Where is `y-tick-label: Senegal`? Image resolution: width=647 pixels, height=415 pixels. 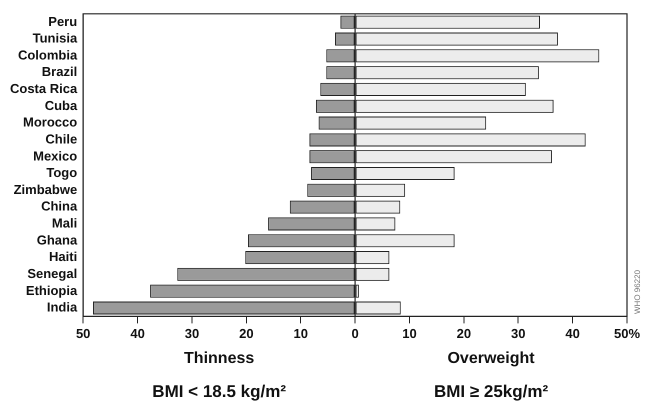
y-tick-label: Senegal is located at coordinates (52, 273).